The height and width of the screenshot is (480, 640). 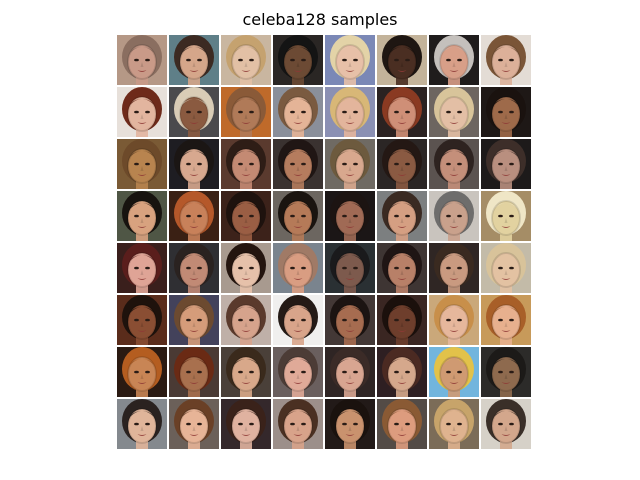 What do you see at coordinates (320, 19) in the screenshot?
I see `figure-title: celeba128 samples` at bounding box center [320, 19].